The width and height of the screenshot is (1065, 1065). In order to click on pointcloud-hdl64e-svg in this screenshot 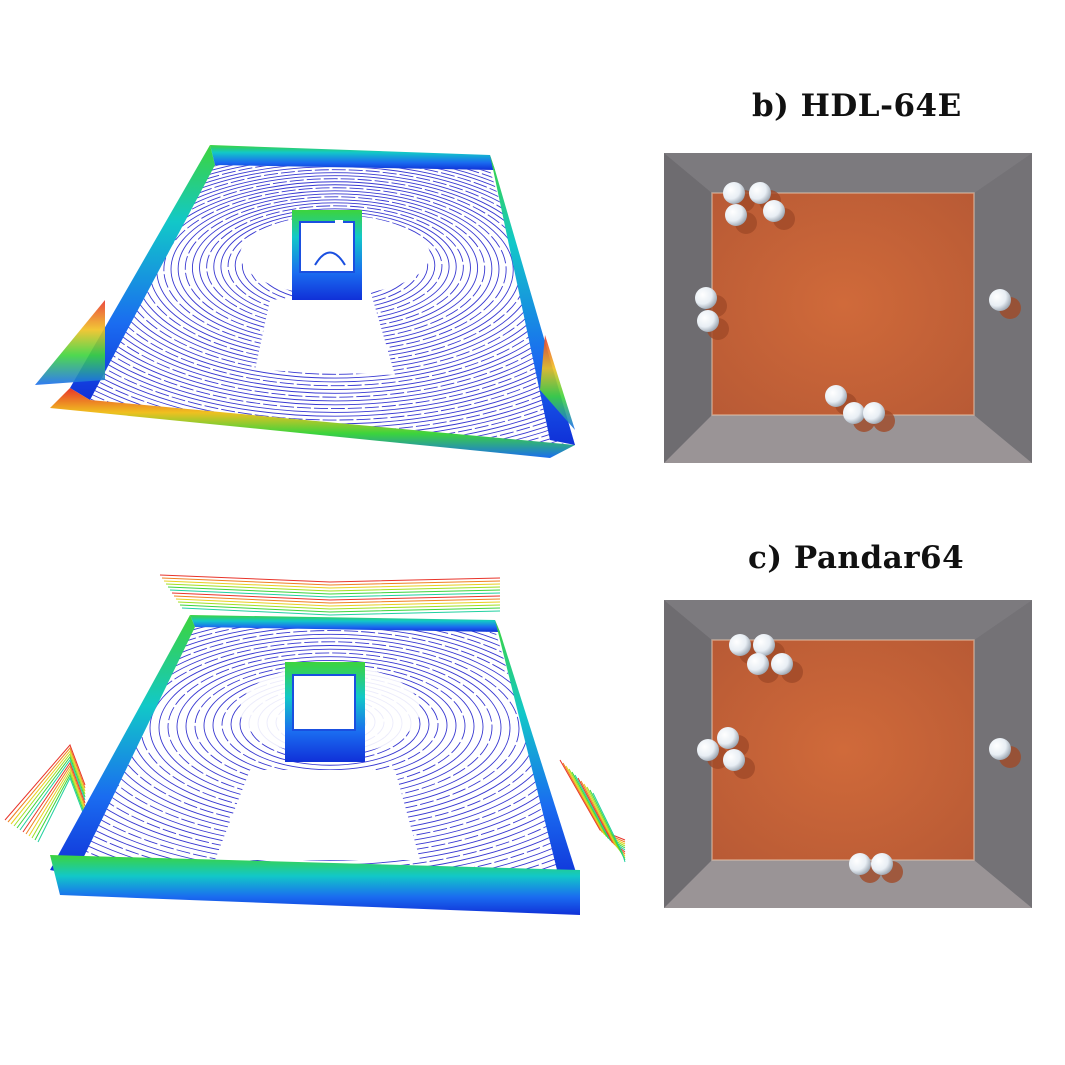, I will do `click(305, 301)`.